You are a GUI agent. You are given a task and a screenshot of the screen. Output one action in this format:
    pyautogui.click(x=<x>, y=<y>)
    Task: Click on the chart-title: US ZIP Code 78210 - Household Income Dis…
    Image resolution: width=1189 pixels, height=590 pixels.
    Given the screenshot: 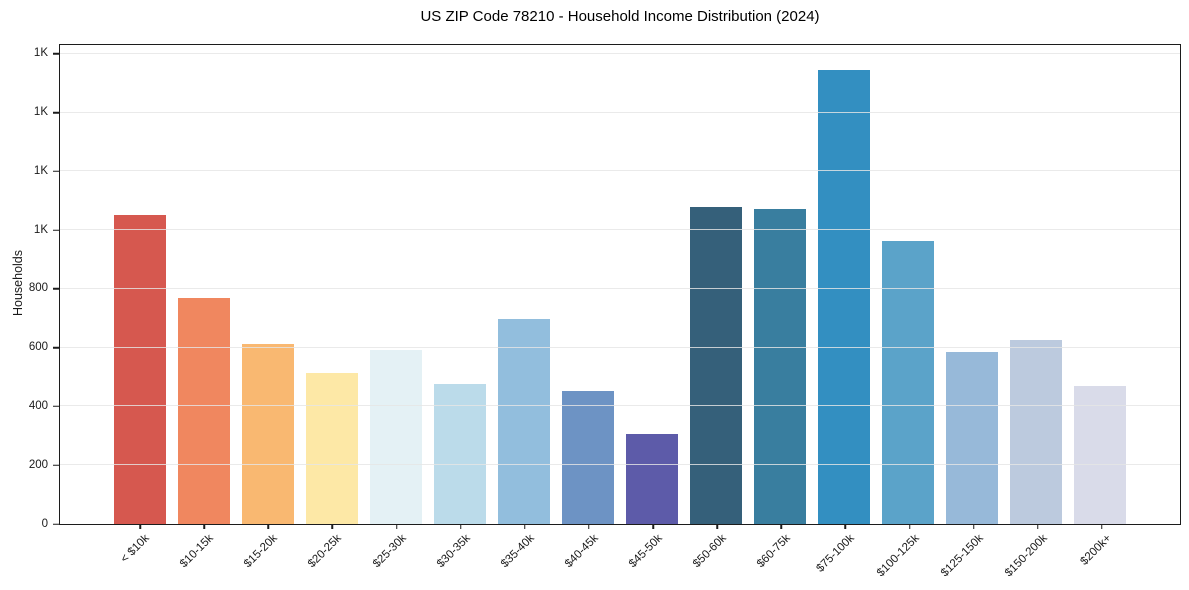 What is the action you would take?
    pyautogui.click(x=620, y=16)
    